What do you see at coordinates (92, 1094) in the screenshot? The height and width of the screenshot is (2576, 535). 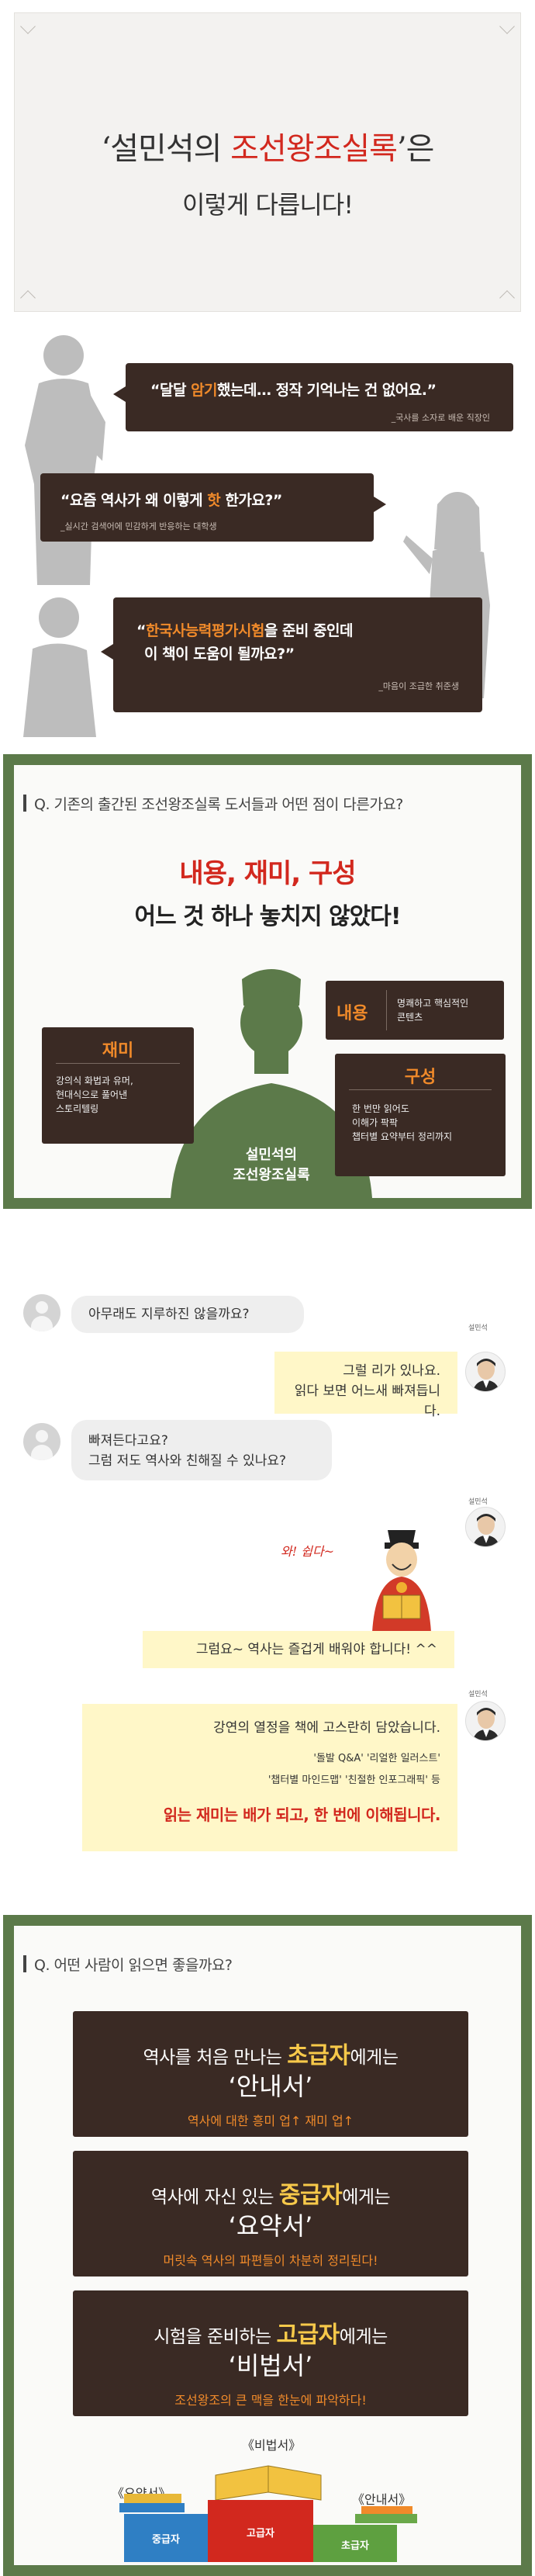 I see `feature-desc: 현대식으로 풀어낸` at bounding box center [92, 1094].